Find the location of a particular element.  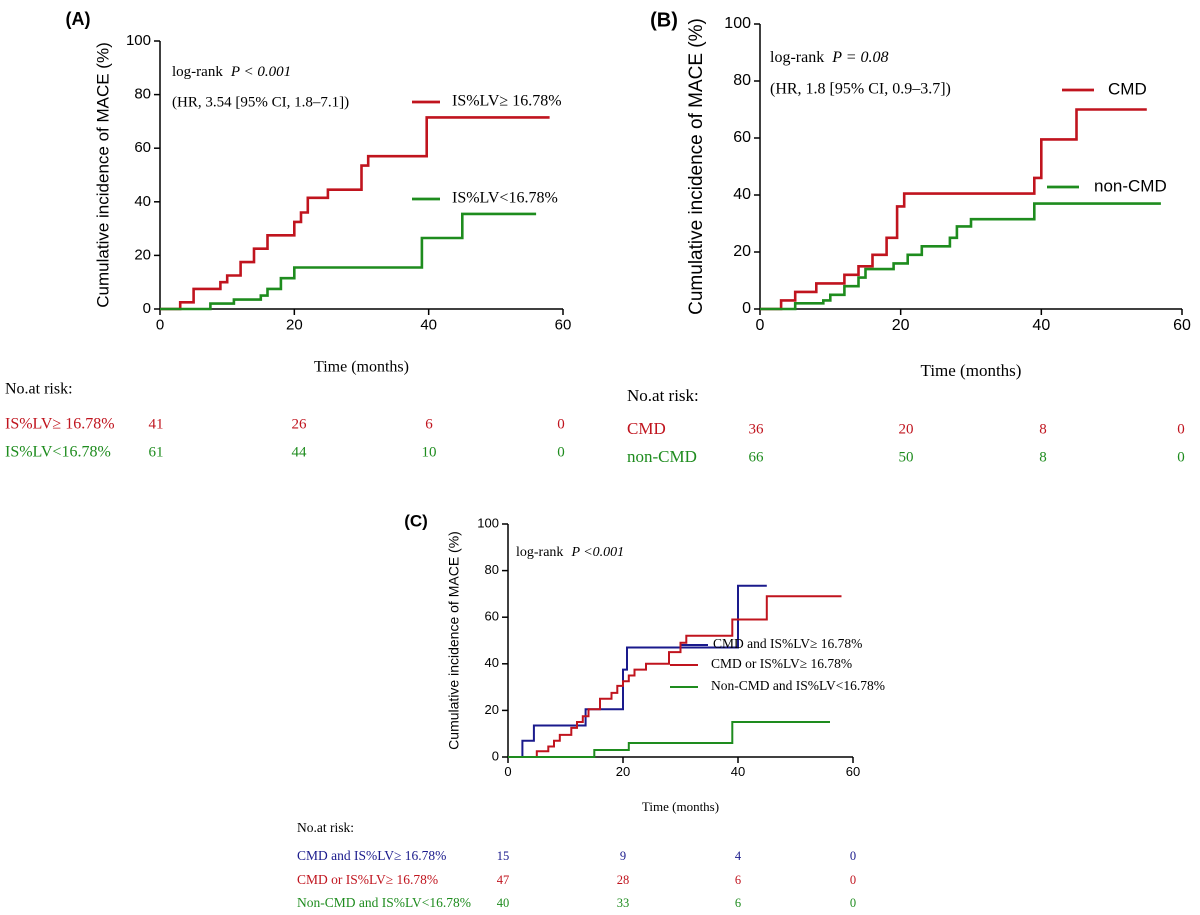

risk-value: 26 is located at coordinates (300, 424).